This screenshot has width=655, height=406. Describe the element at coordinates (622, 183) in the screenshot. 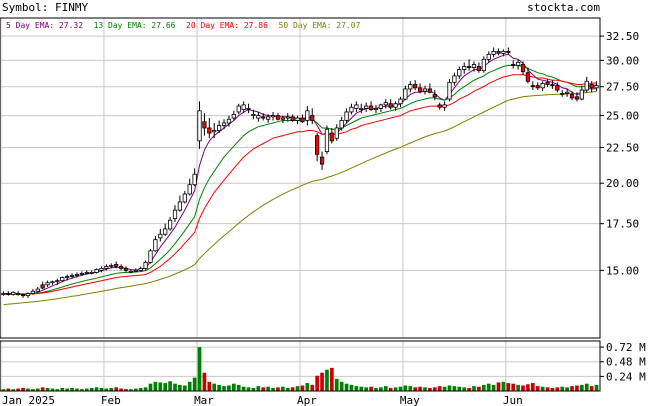

I see `price-tick-label: 20.00` at that location.